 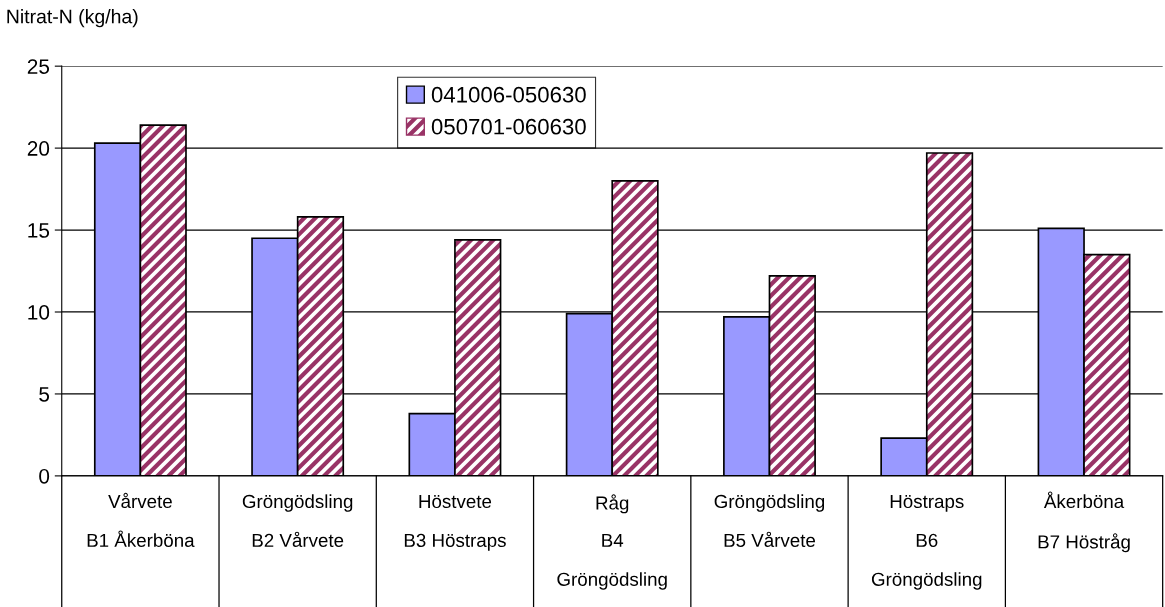 What do you see at coordinates (1084, 522) in the screenshot?
I see `category-label: Åkerböna B7 Höstråg` at bounding box center [1084, 522].